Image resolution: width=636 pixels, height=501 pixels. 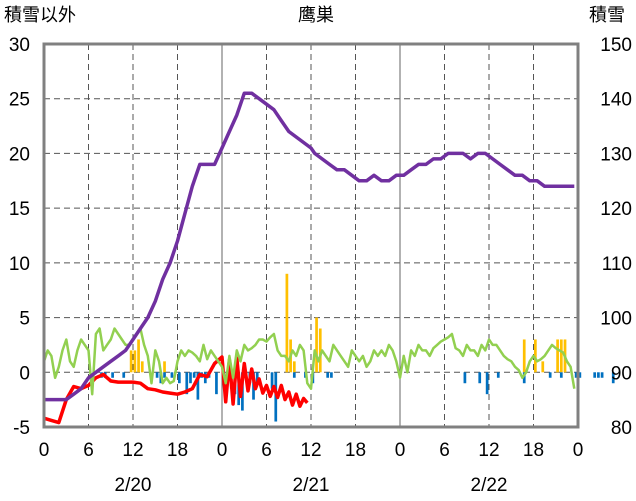 I want to click on date-label: 2/21, so click(x=311, y=485).